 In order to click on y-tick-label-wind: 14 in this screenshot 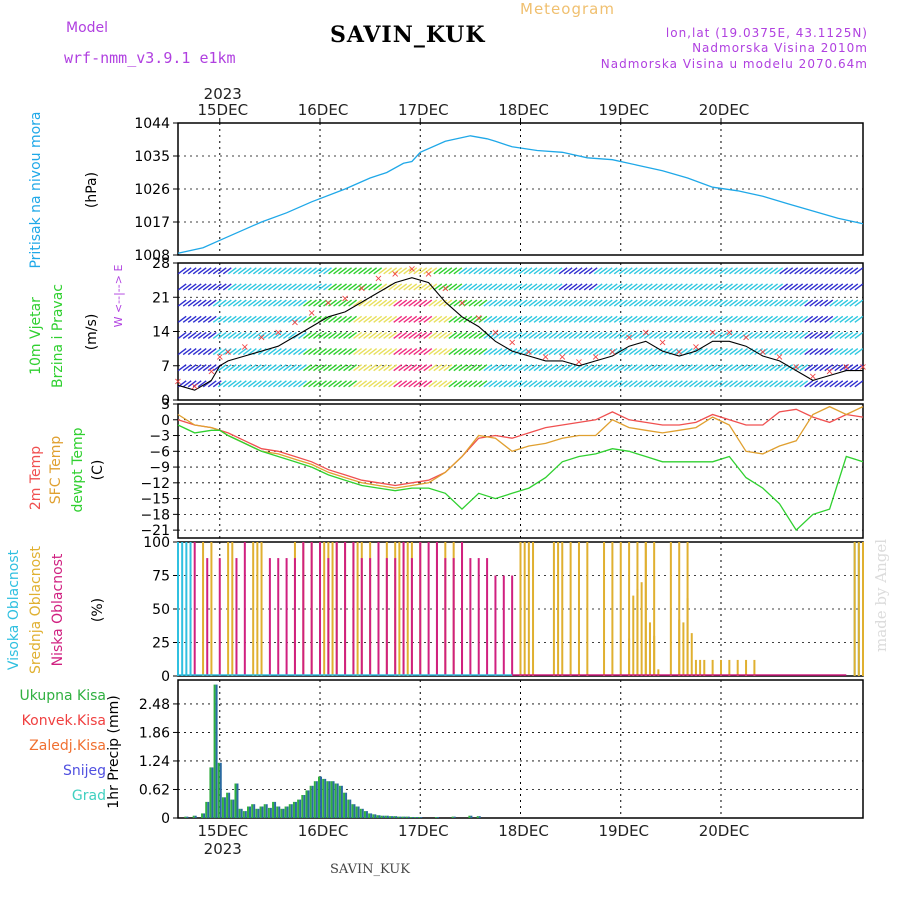, I will do `click(161, 333)`.